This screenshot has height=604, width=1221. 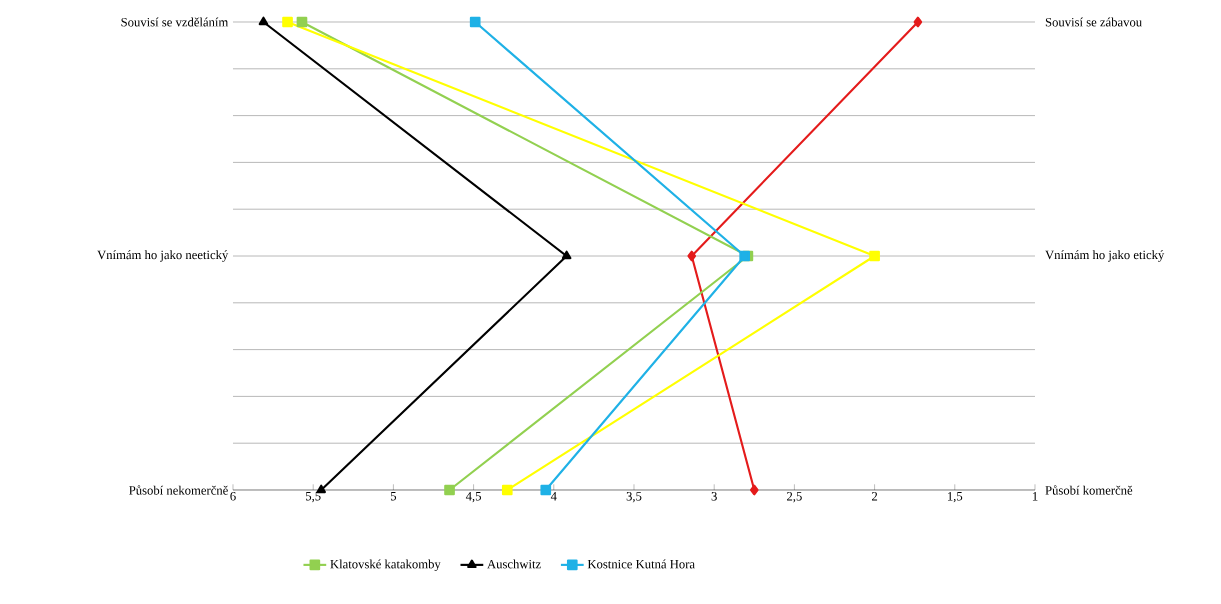 What do you see at coordinates (175, 22) in the screenshot?
I see `y-tick-label: Souvisí se vzděláním` at bounding box center [175, 22].